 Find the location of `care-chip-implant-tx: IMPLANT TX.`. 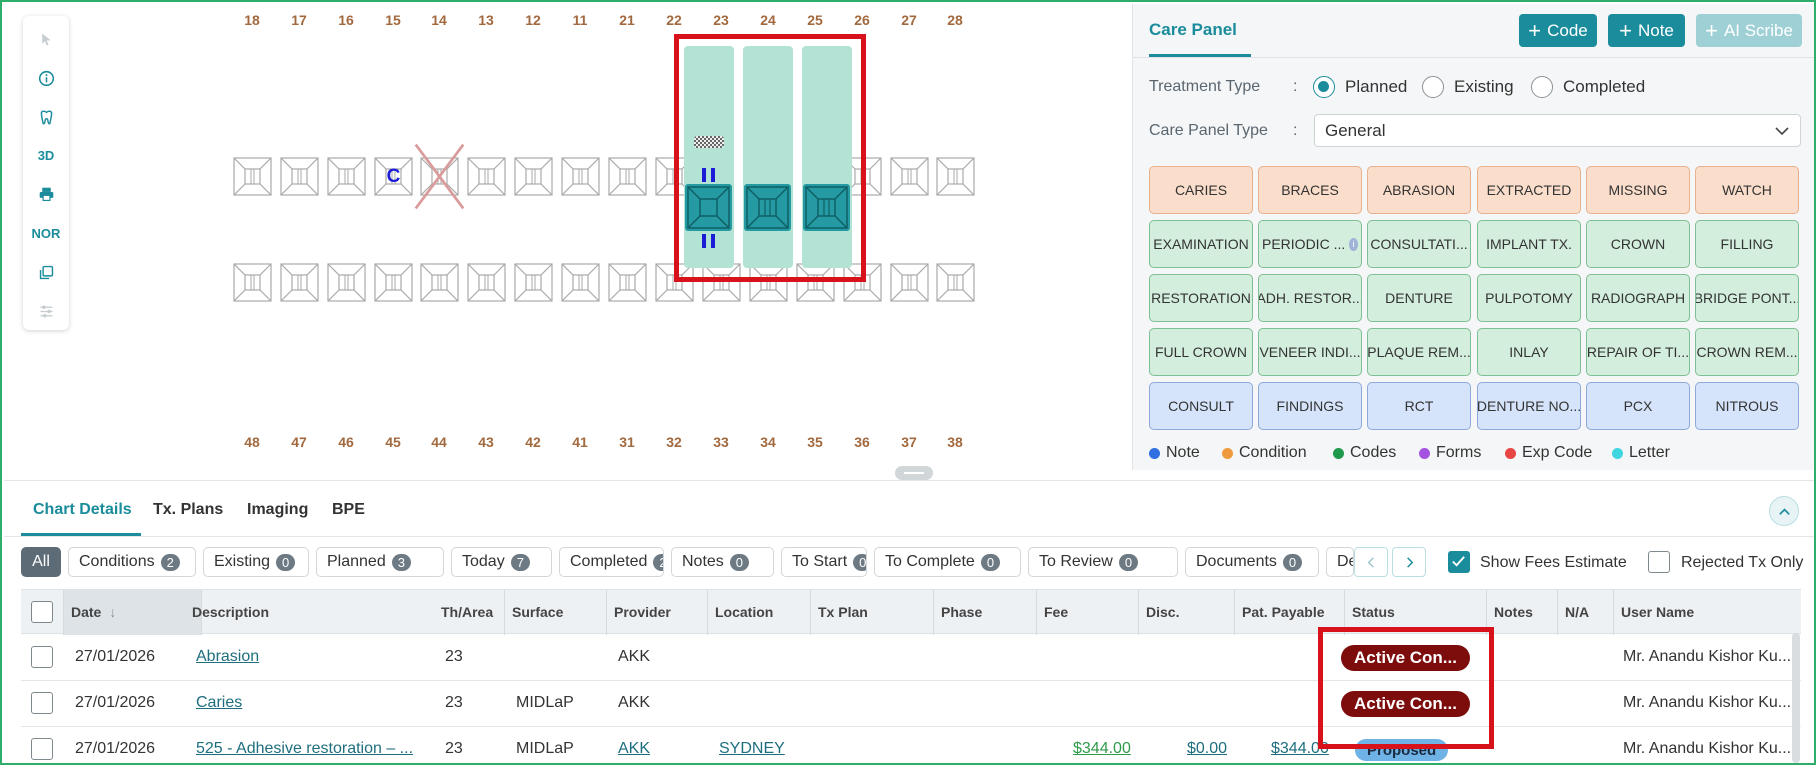

care-chip-implant-tx: IMPLANT TX. is located at coordinates (1529, 244).